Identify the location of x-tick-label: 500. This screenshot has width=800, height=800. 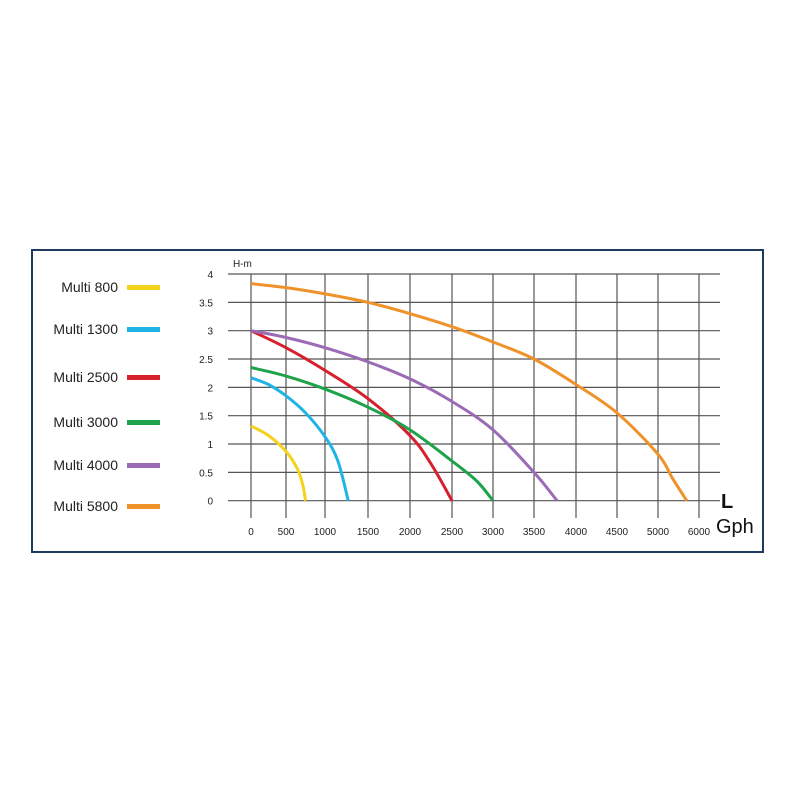
(286, 532).